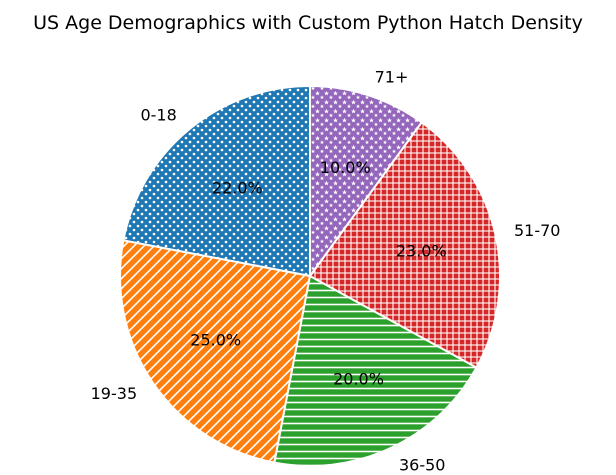 This screenshot has height=475, width=616. Describe the element at coordinates (537, 230) in the screenshot. I see `category-label: 51-70` at that location.